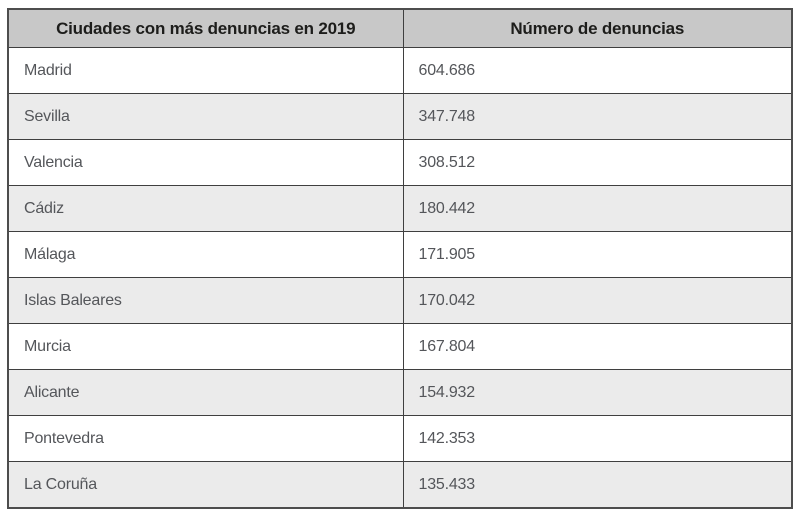 The image size is (800, 521). Describe the element at coordinates (597, 28) in the screenshot. I see `header-cell-count: Número de denuncias` at that location.